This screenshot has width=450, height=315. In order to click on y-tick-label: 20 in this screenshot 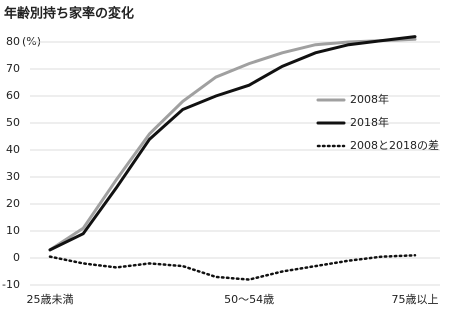, I will do `click(13, 203)`.